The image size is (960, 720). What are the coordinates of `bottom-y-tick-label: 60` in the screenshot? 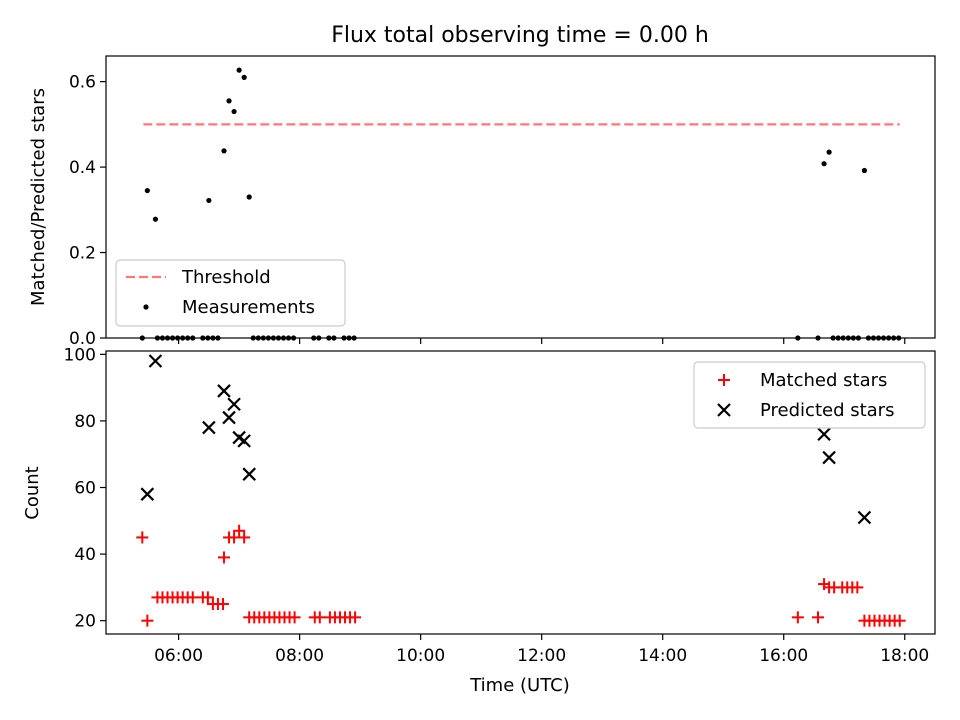 It's located at (85, 489).